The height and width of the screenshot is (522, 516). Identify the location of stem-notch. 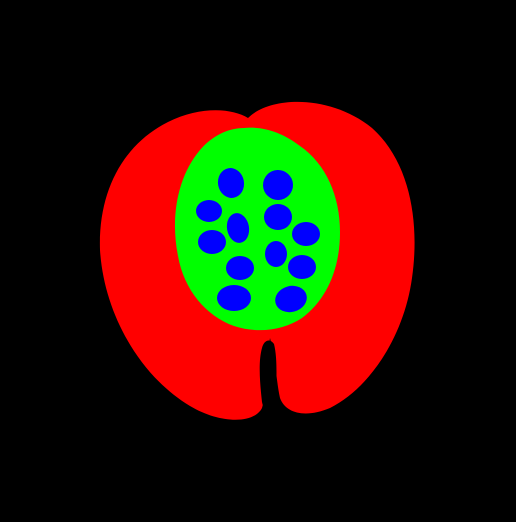
(268, 375).